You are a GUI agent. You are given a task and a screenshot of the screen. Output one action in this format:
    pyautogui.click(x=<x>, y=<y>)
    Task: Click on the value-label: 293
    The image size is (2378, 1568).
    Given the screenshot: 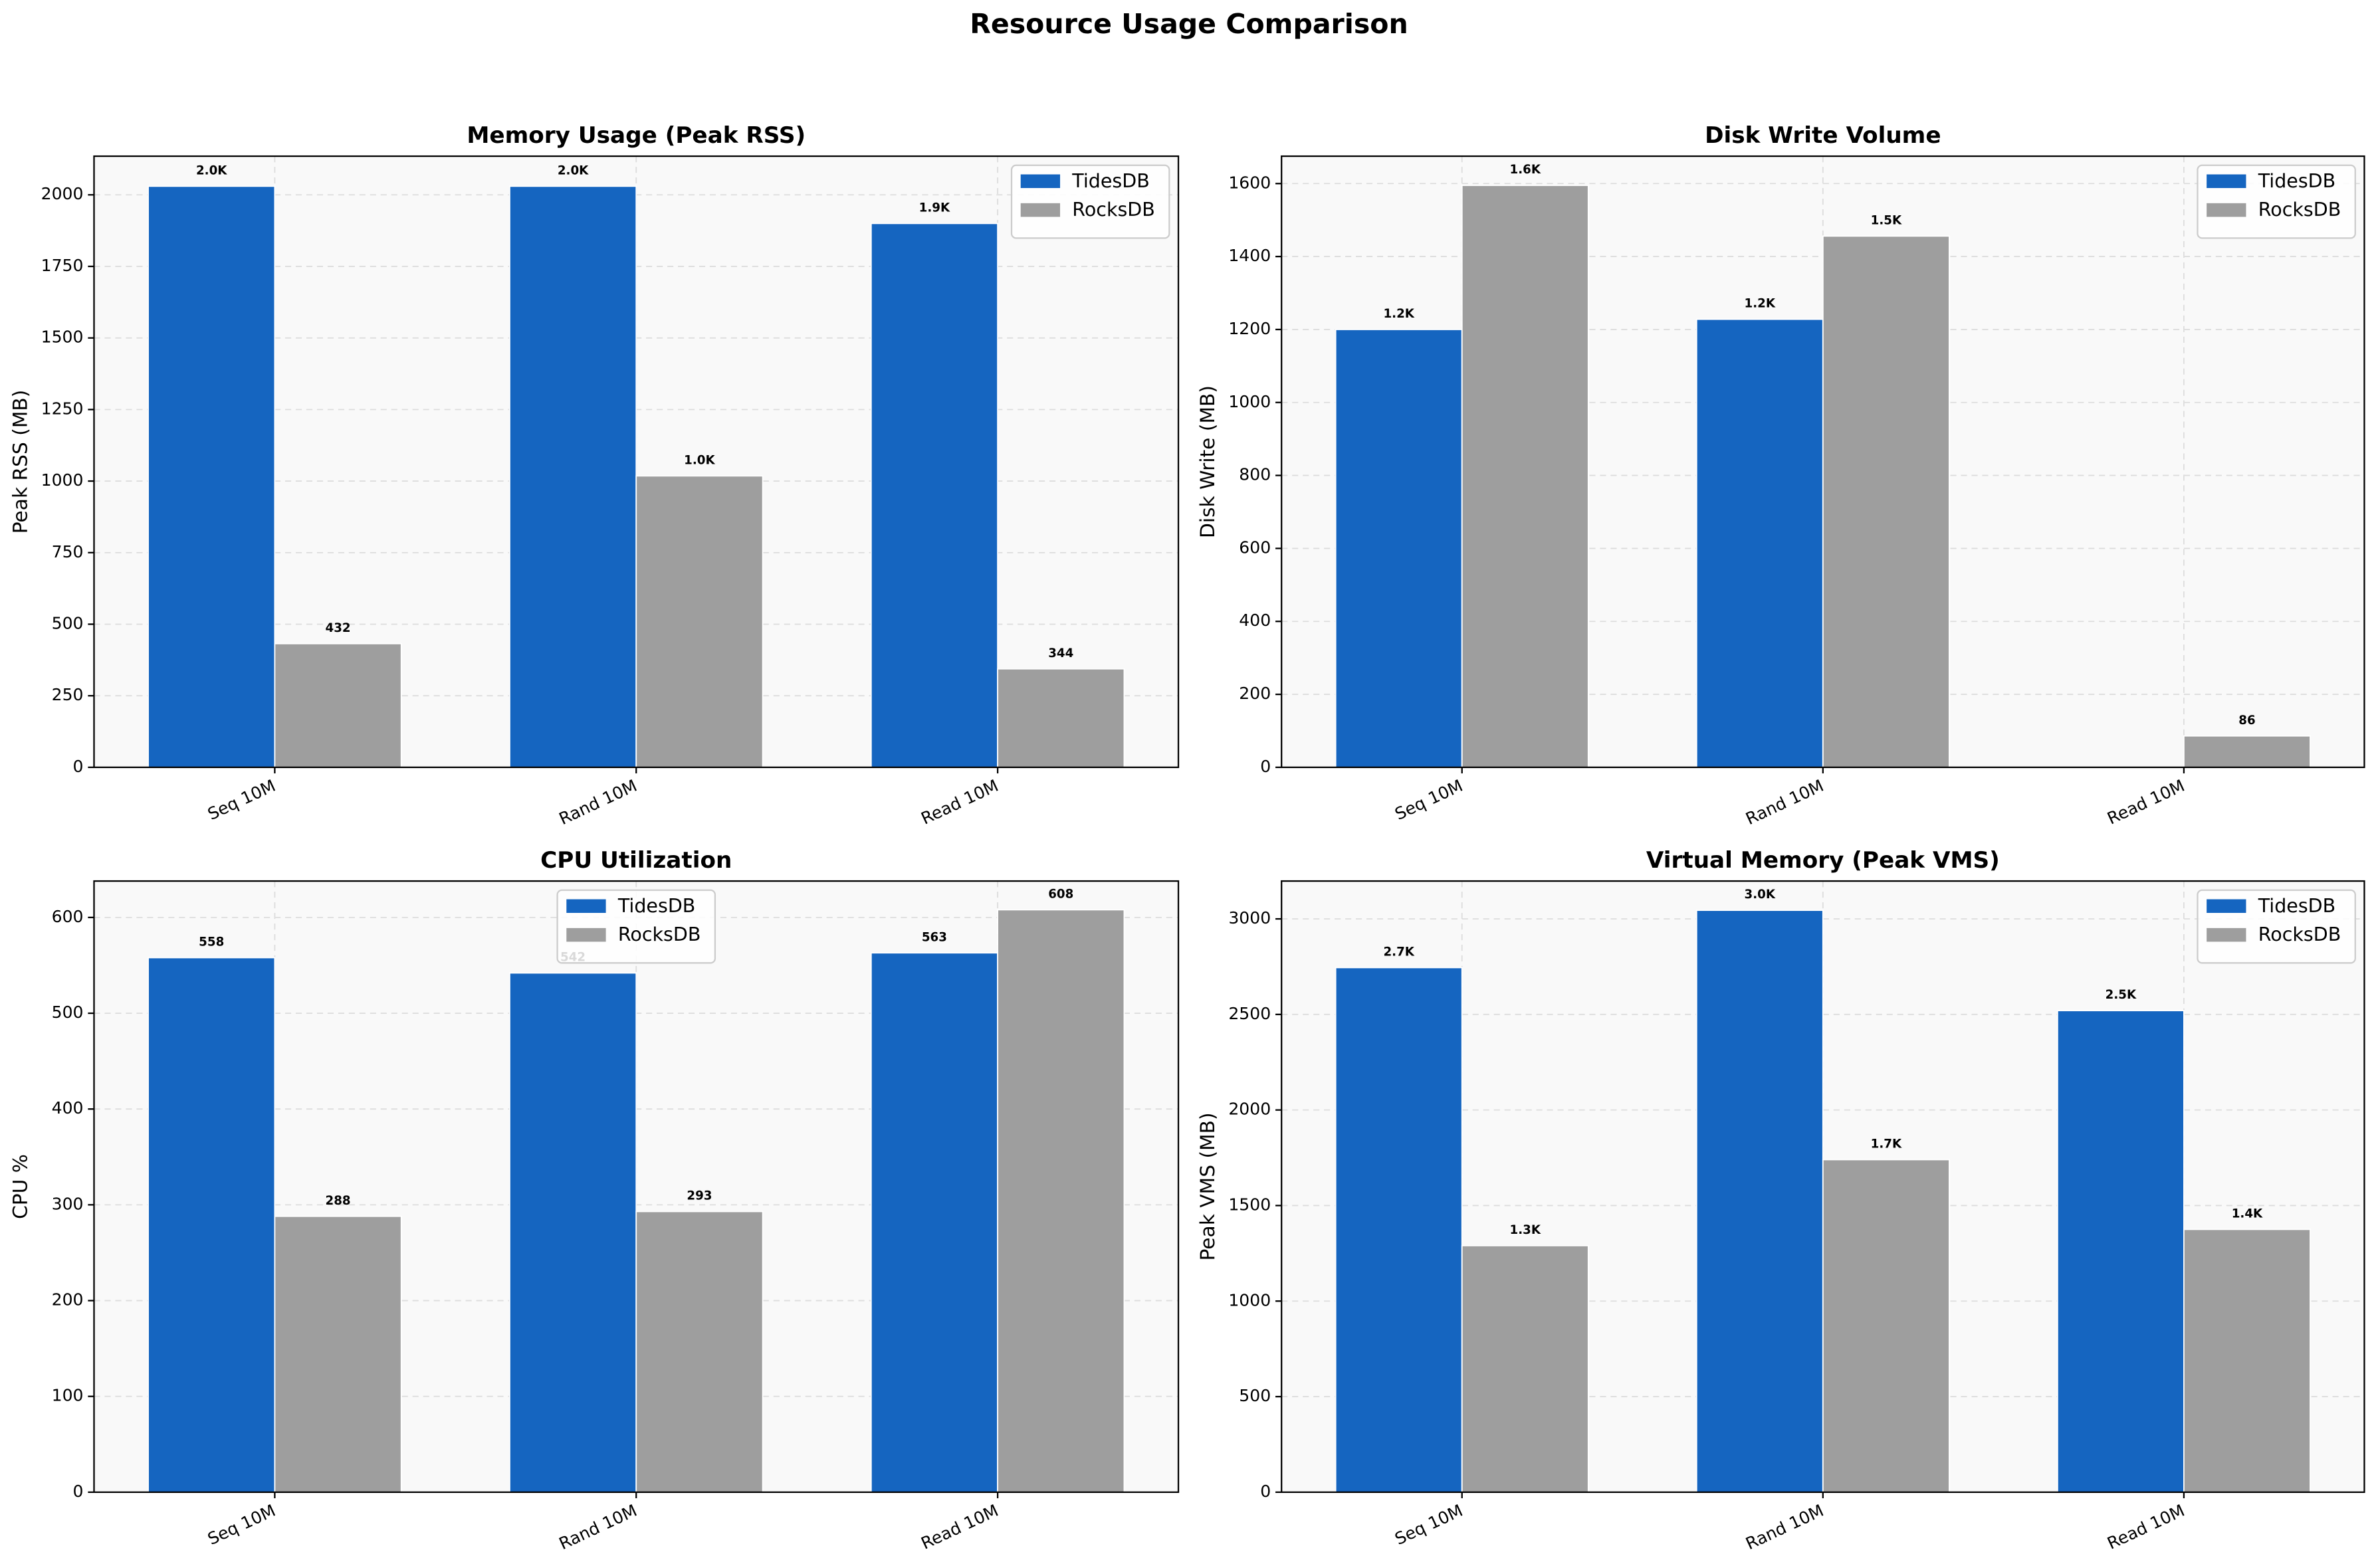 What is the action you would take?
    pyautogui.click(x=699, y=1196)
    